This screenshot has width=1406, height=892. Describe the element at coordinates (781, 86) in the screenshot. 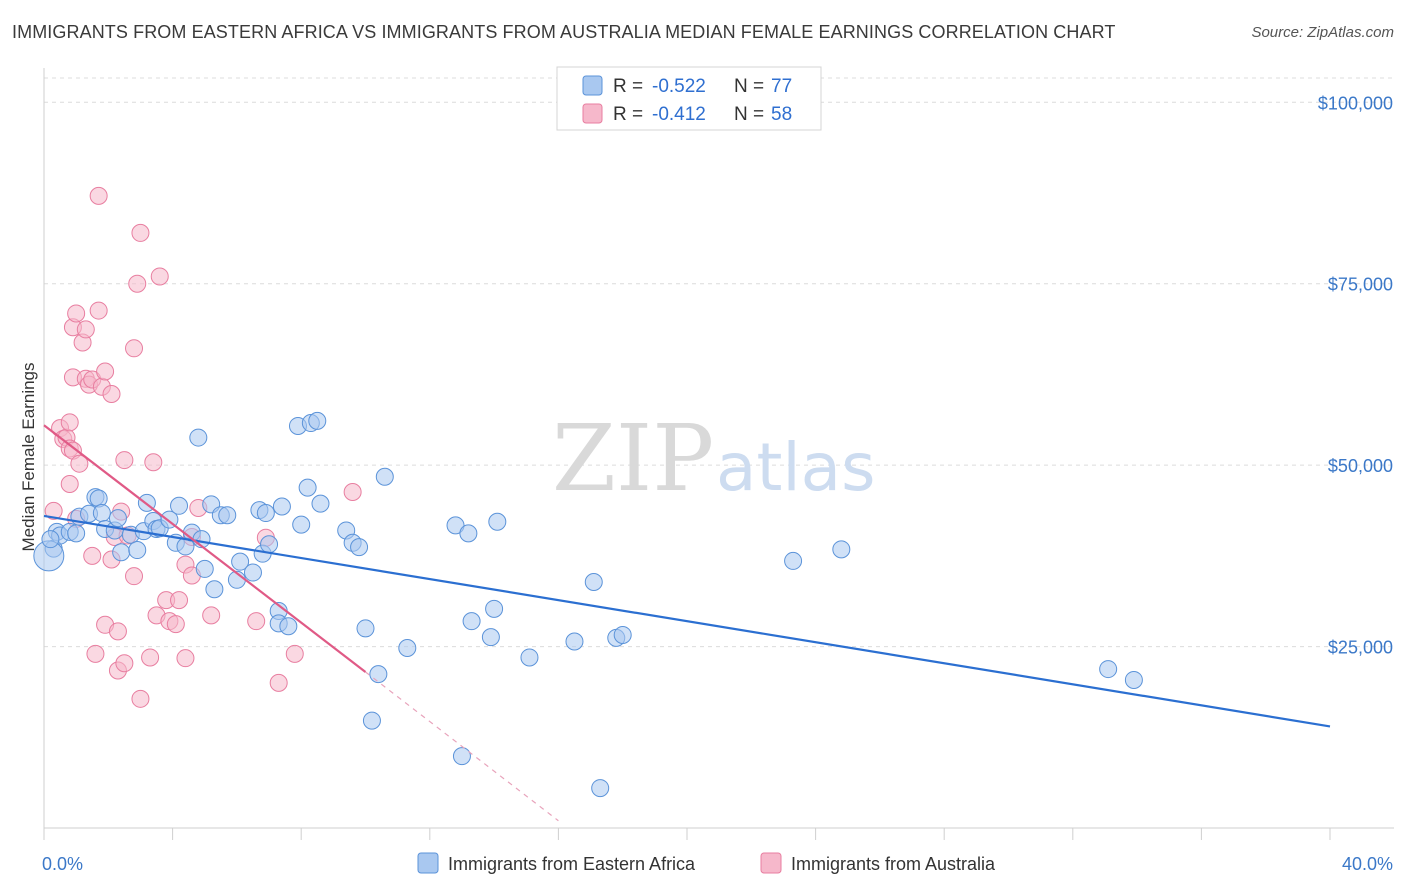

I see `legend-n-value: 77` at that location.